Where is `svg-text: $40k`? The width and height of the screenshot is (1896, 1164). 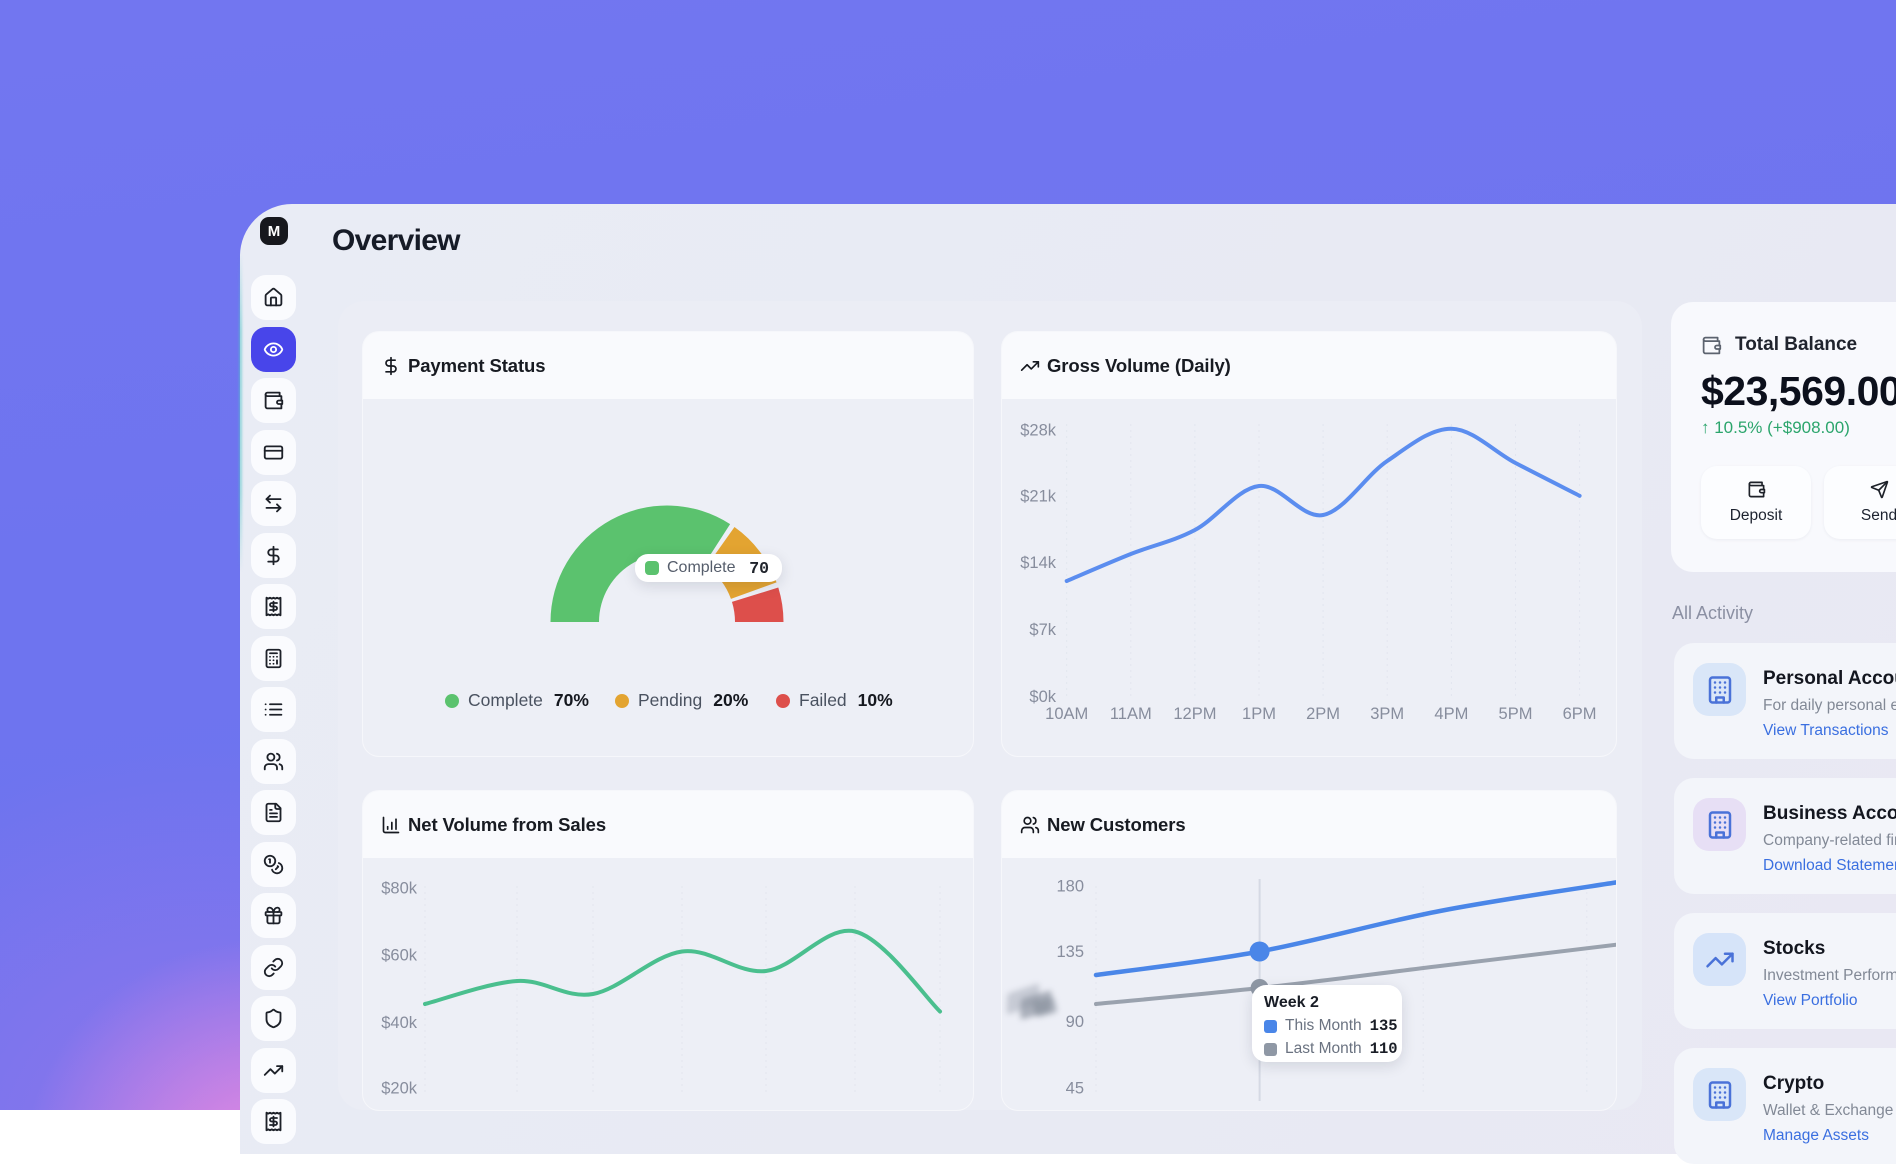
svg-text: $40k is located at coordinates (399, 1023).